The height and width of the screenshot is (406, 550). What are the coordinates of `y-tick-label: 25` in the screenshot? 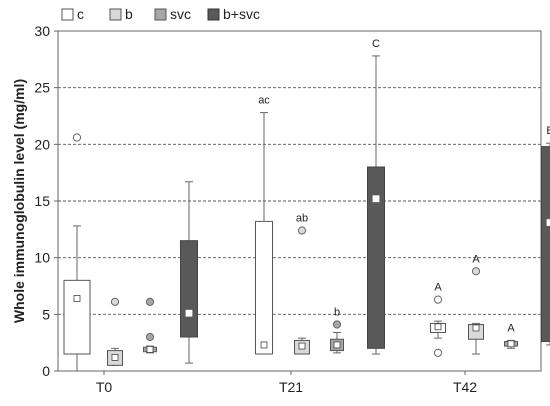 It's located at (42, 88).